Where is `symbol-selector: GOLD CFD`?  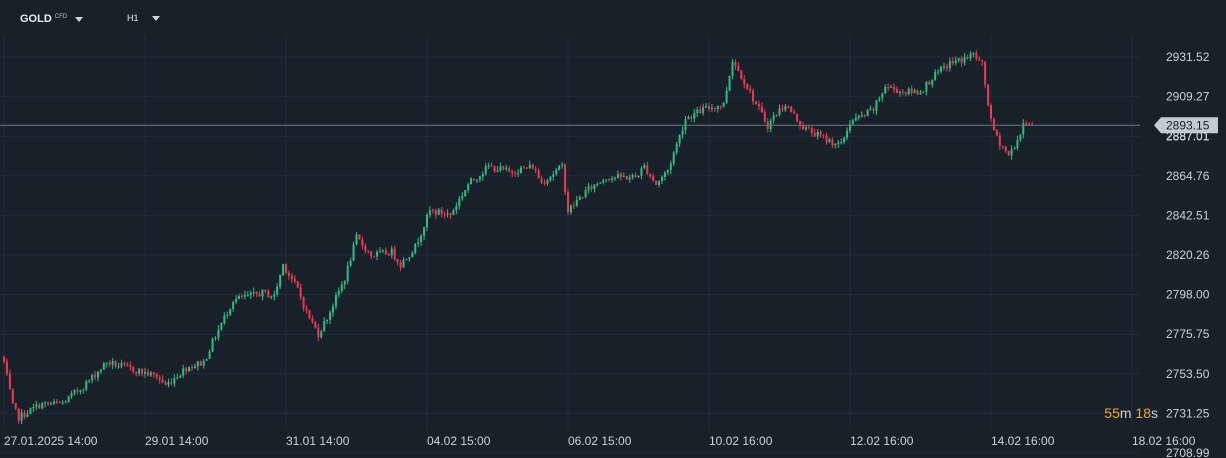
symbol-selector: GOLD CFD is located at coordinates (52, 19).